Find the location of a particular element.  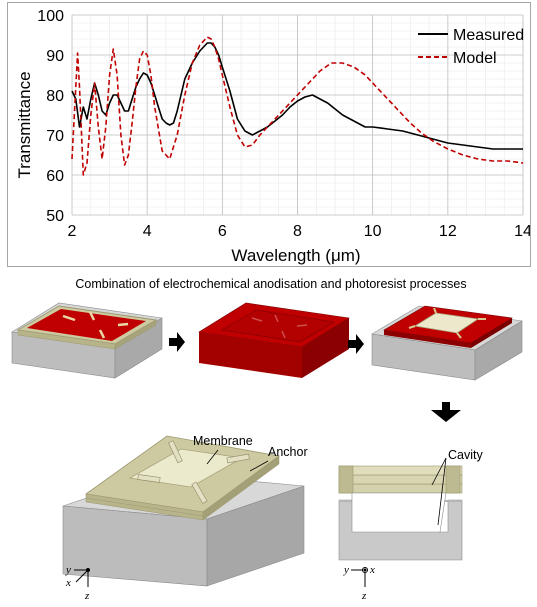

legend: Measured Model is located at coordinates (471, 47).